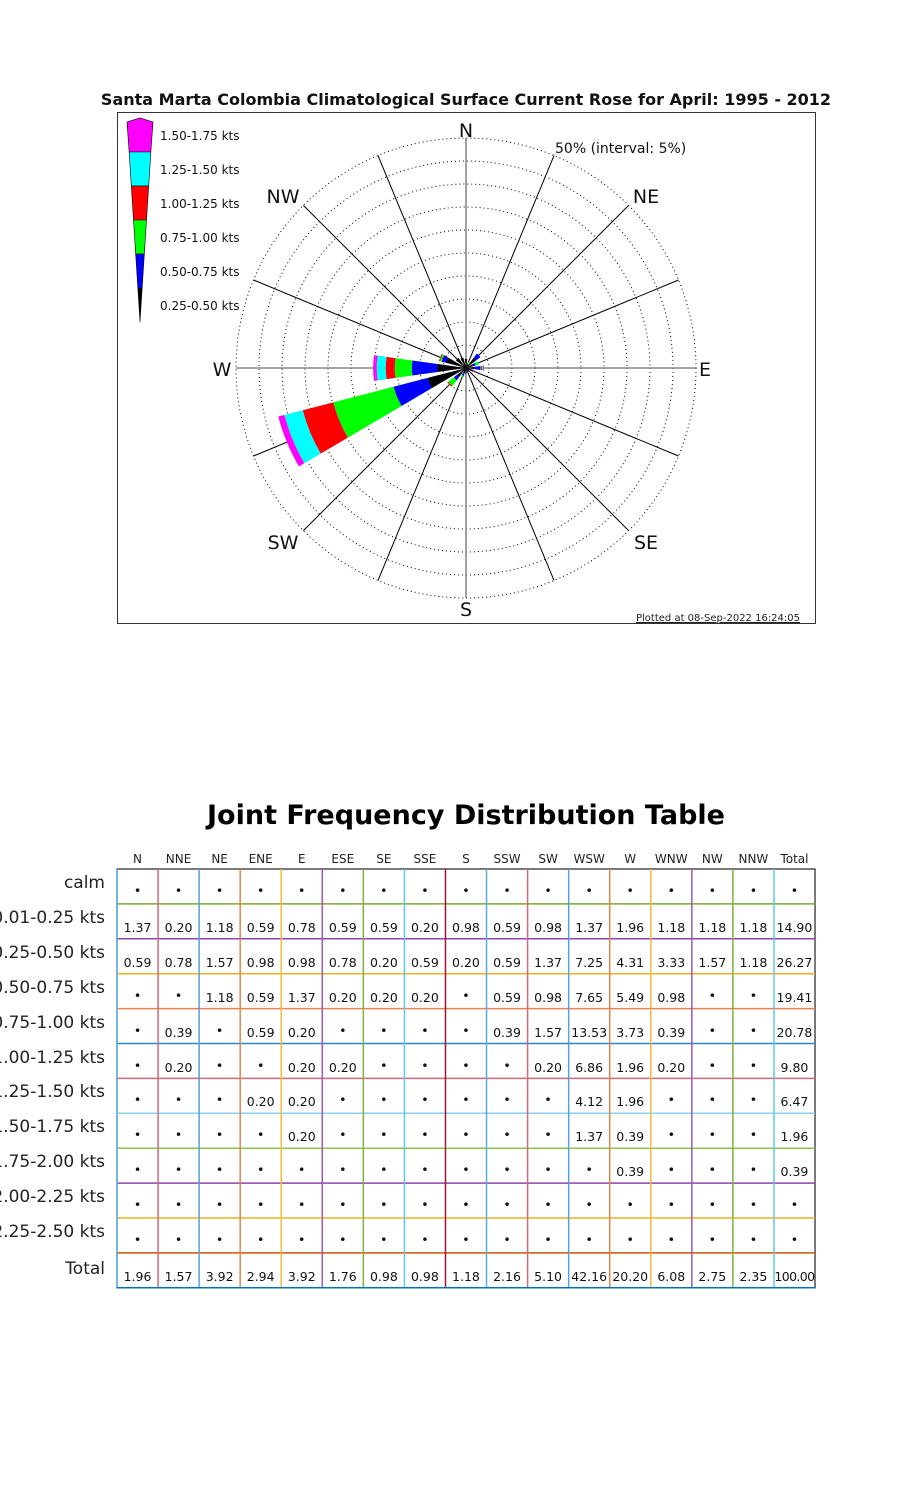 The height and width of the screenshot is (1500, 900). What do you see at coordinates (442, 358) in the screenshot?
I see `petal-WNW-bin4` at bounding box center [442, 358].